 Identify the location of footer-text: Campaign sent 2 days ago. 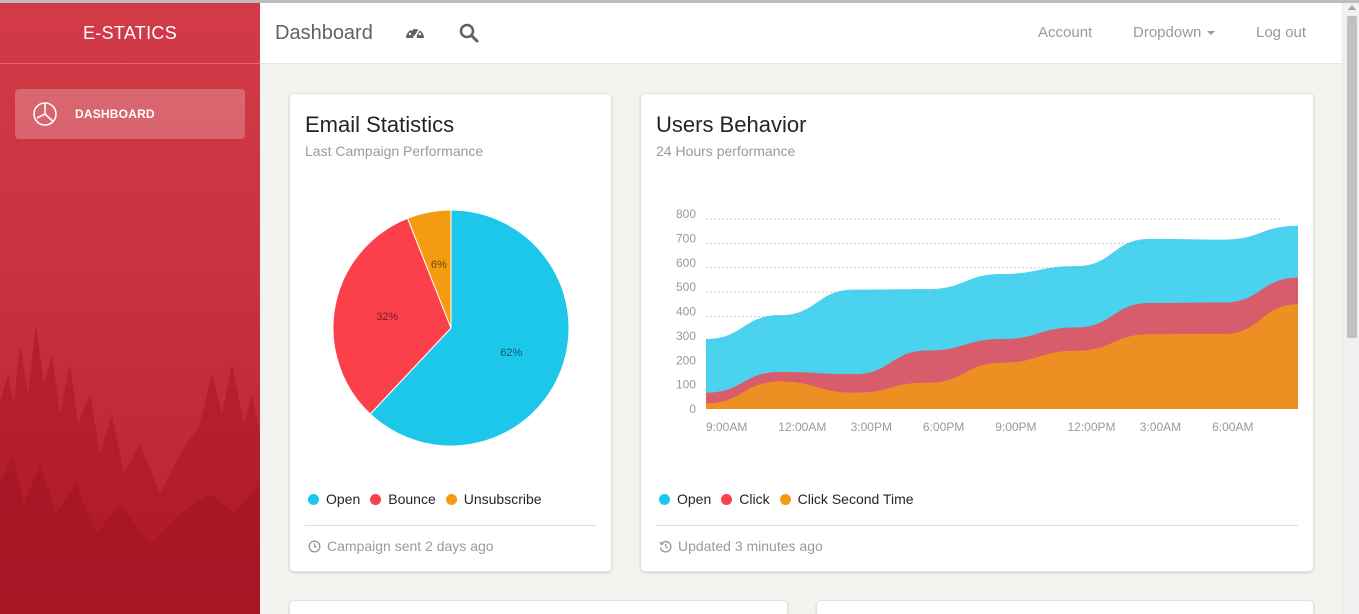
(410, 546).